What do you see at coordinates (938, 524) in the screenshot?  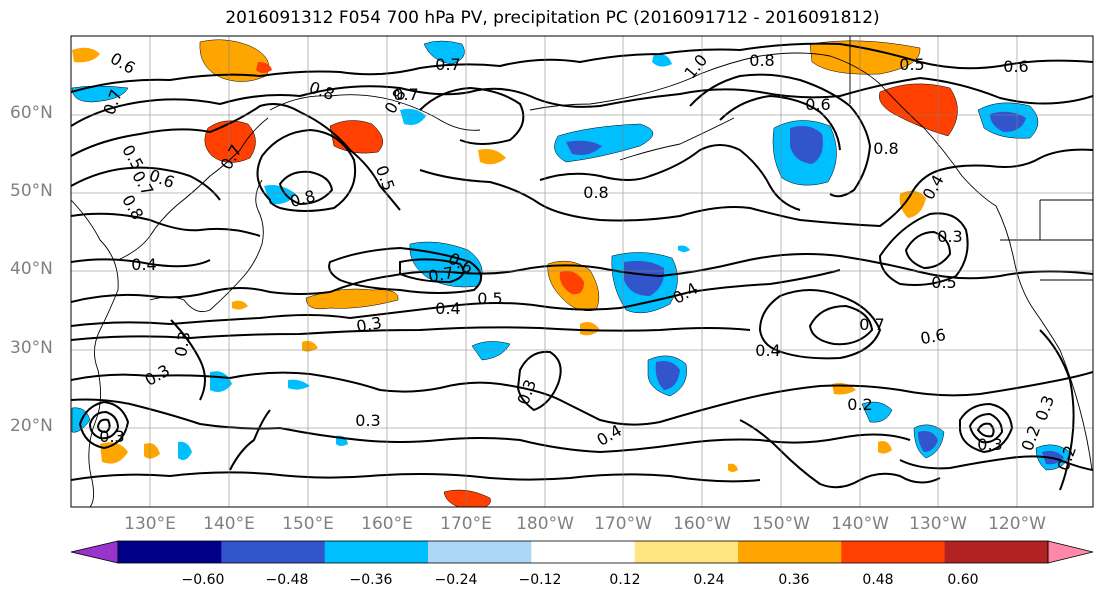 I see `lon-label: 130°W` at bounding box center [938, 524].